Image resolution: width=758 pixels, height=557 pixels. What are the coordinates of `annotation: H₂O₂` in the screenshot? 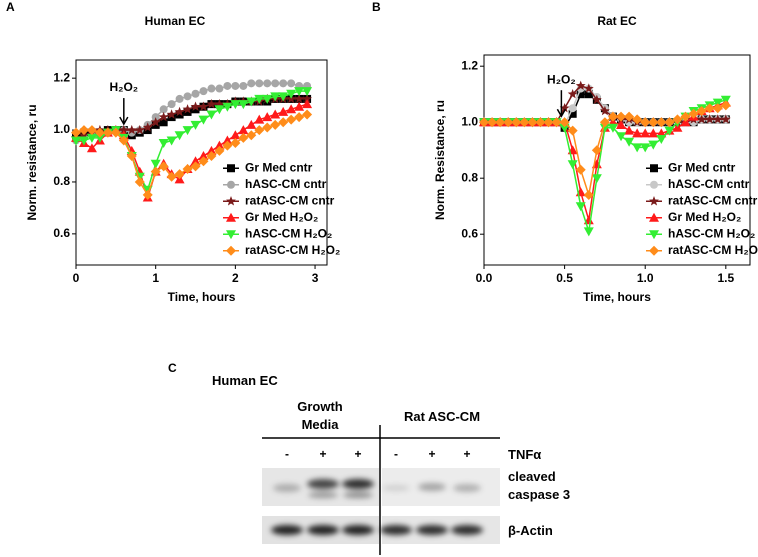 It's located at (123, 87).